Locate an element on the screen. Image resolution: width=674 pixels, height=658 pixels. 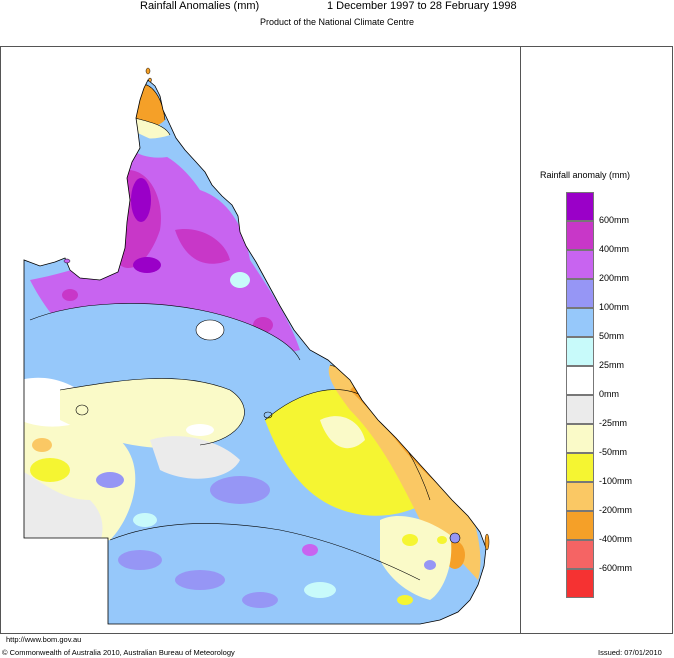
legend-label: 0mm is located at coordinates (609, 394).